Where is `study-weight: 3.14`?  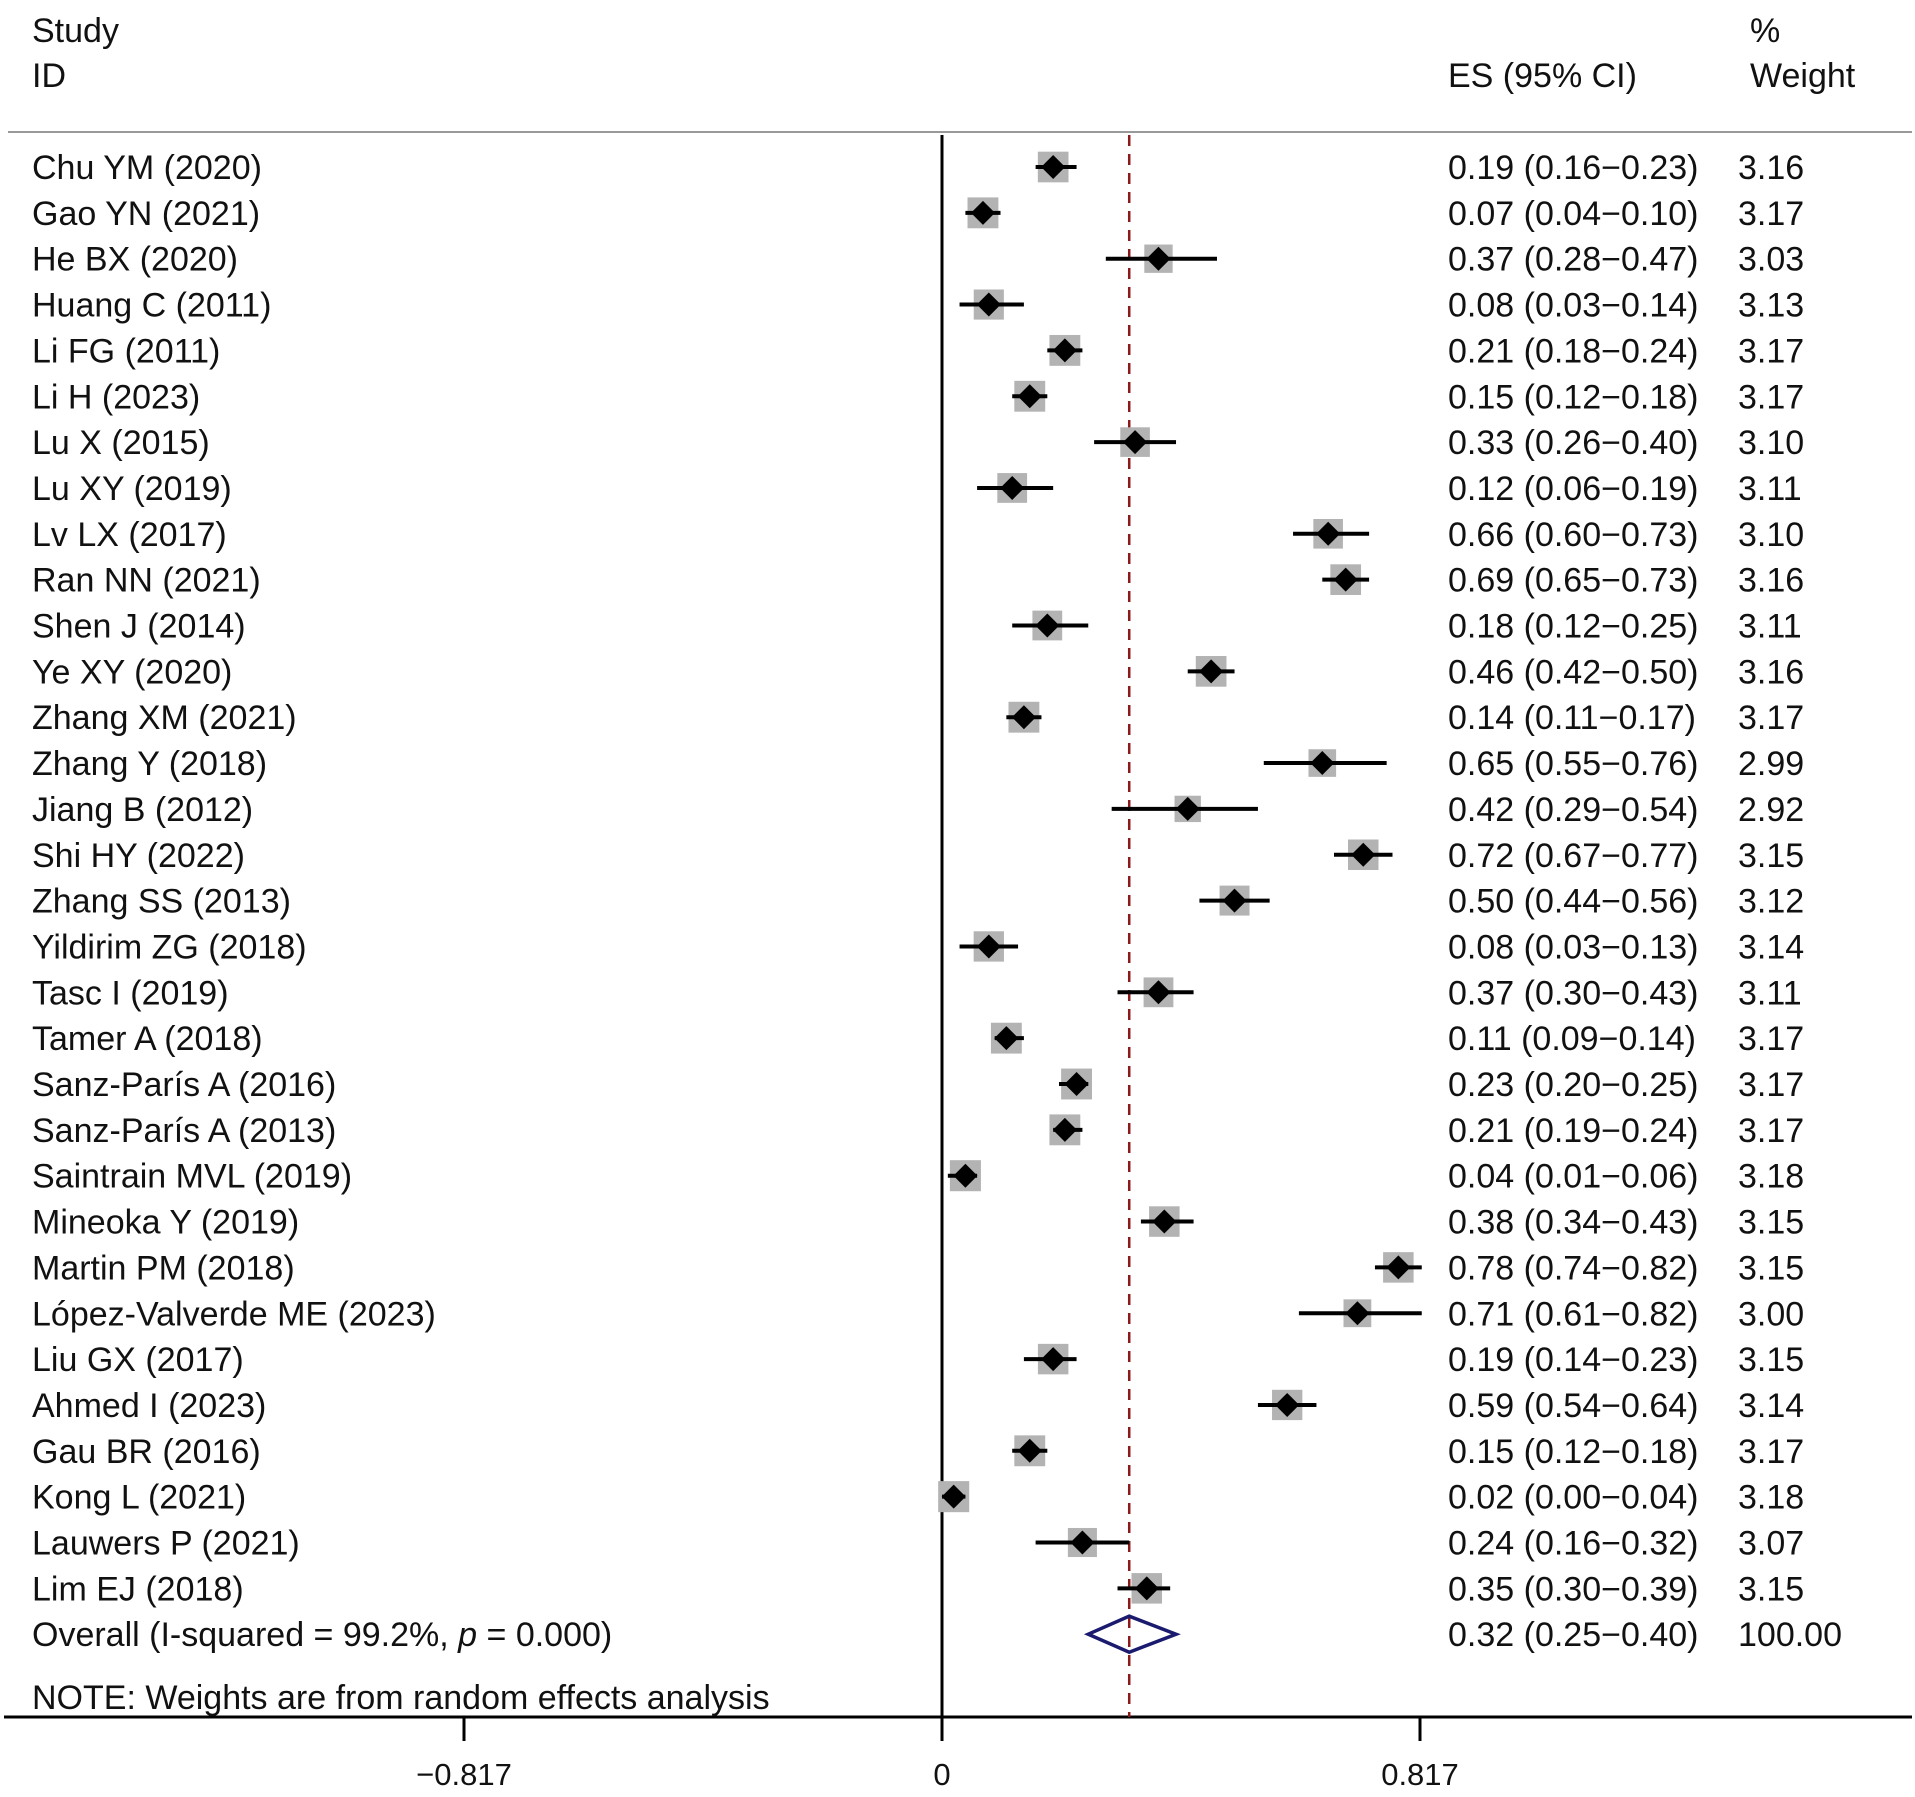
study-weight: 3.14 is located at coordinates (1771, 947).